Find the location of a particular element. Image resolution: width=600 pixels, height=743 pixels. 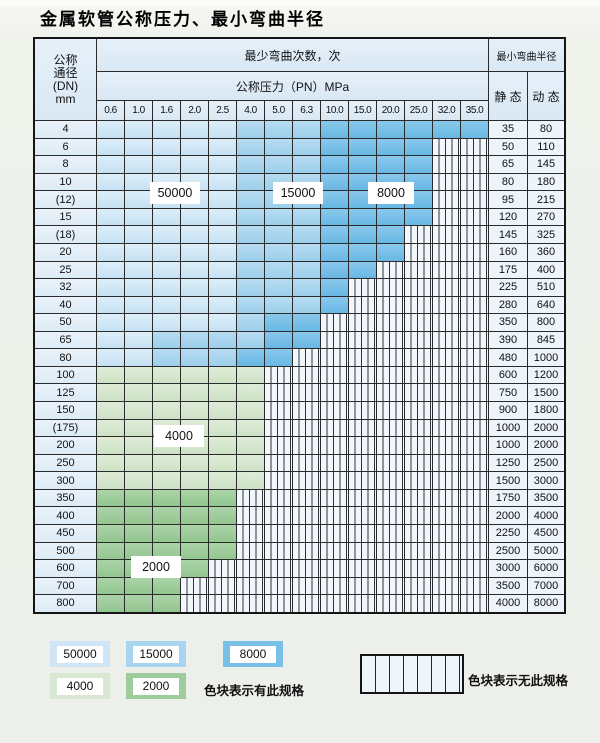

static-value: 175 is located at coordinates (508, 270).